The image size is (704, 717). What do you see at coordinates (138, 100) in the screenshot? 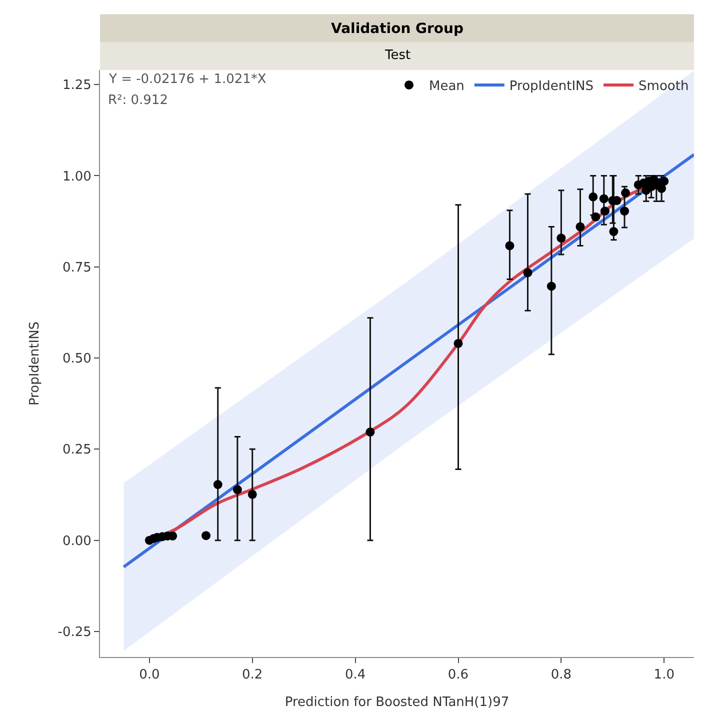
I see `annotation: R²: 0.912` at bounding box center [138, 100].